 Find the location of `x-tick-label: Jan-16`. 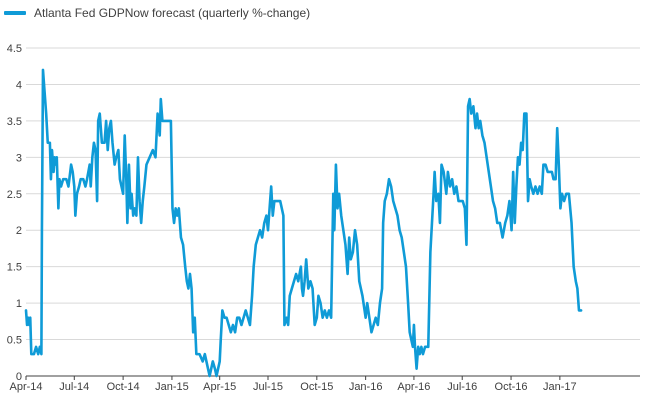

x-tick-label: Jan-16 is located at coordinates (366, 387).